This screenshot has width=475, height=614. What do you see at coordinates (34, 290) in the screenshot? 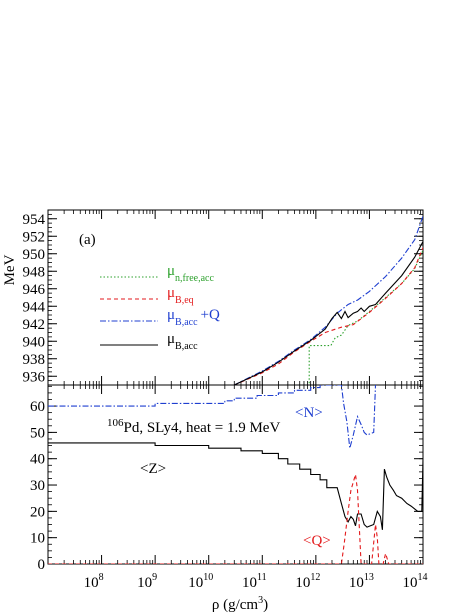
I see `top-ytick-label: 946` at bounding box center [34, 290].